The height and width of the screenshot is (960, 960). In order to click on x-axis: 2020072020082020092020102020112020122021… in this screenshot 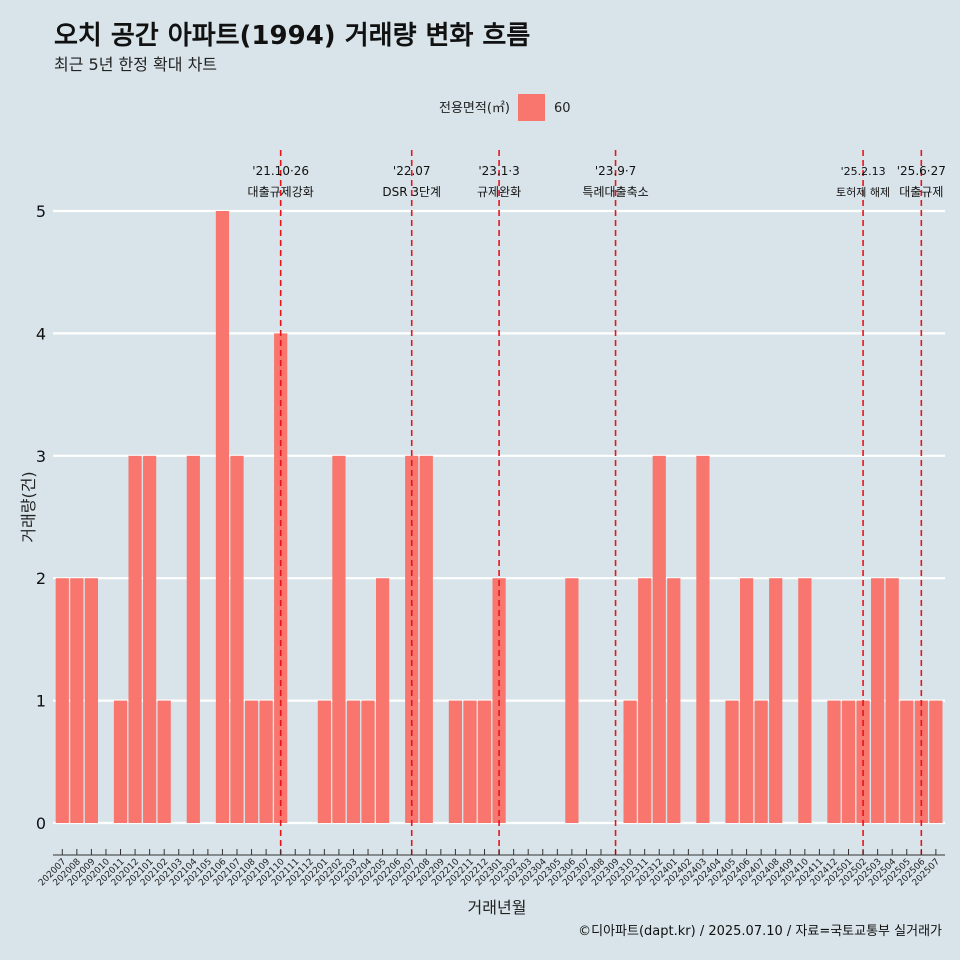, I will do `click(491, 868)`.